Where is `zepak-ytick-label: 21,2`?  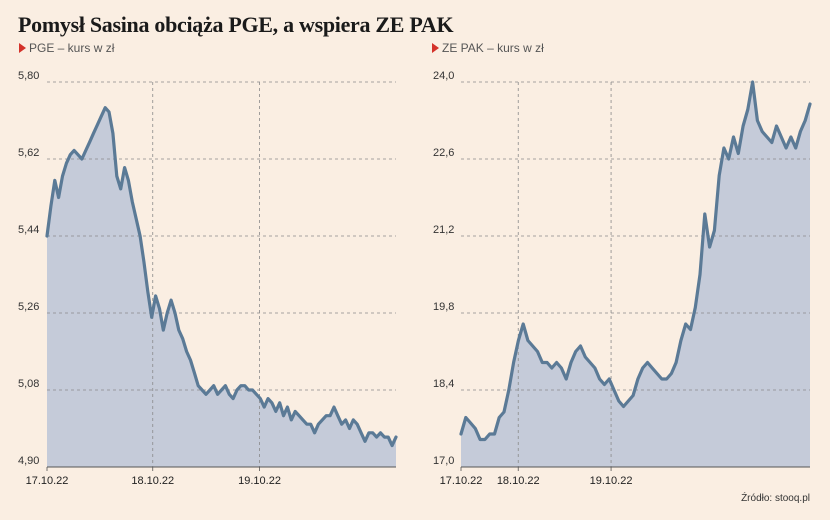 zepak-ytick-label: 21,2 is located at coordinates (443, 230).